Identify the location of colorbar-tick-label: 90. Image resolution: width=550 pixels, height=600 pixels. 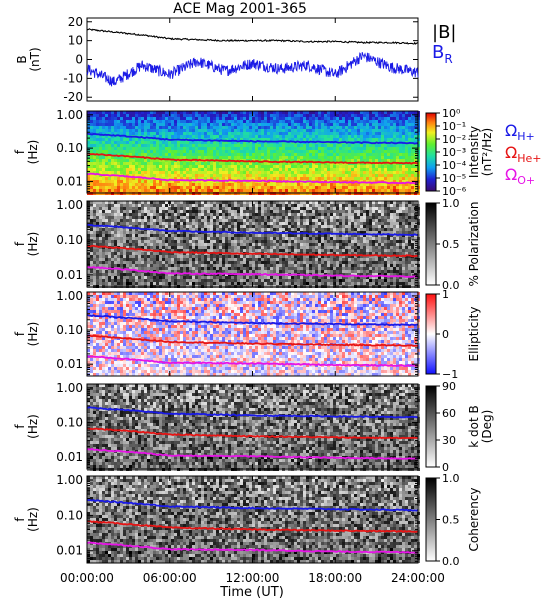
(449, 386).